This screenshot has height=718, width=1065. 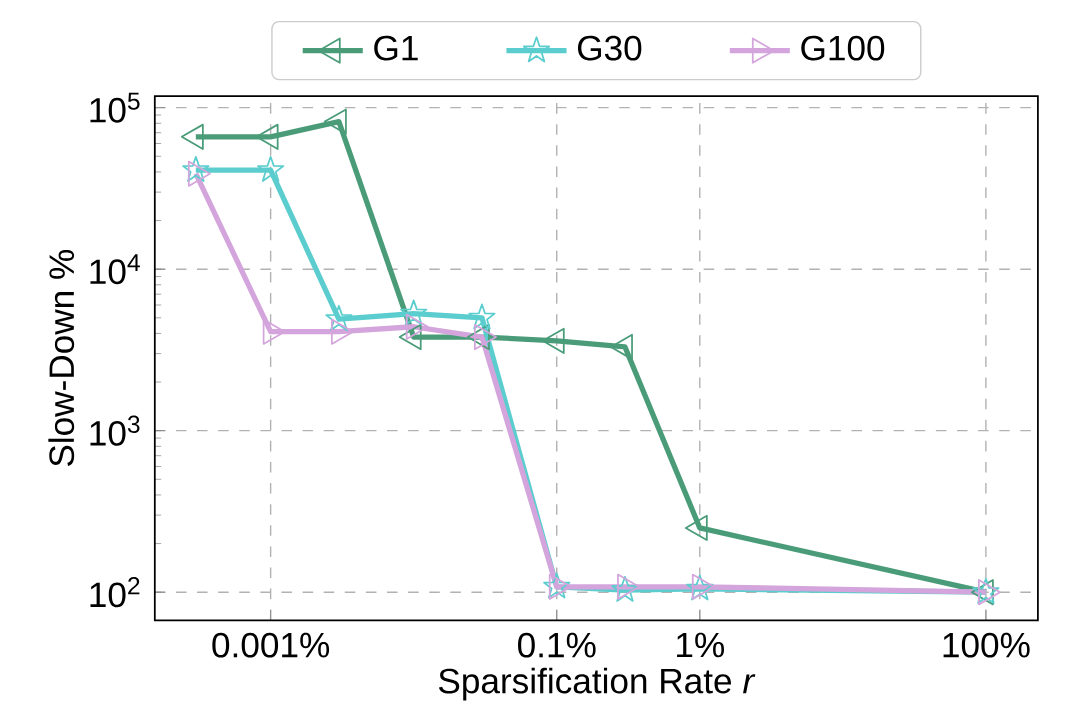 What do you see at coordinates (115, 268) in the screenshot?
I see `y-tick-label: 10$^{4}$` at bounding box center [115, 268].